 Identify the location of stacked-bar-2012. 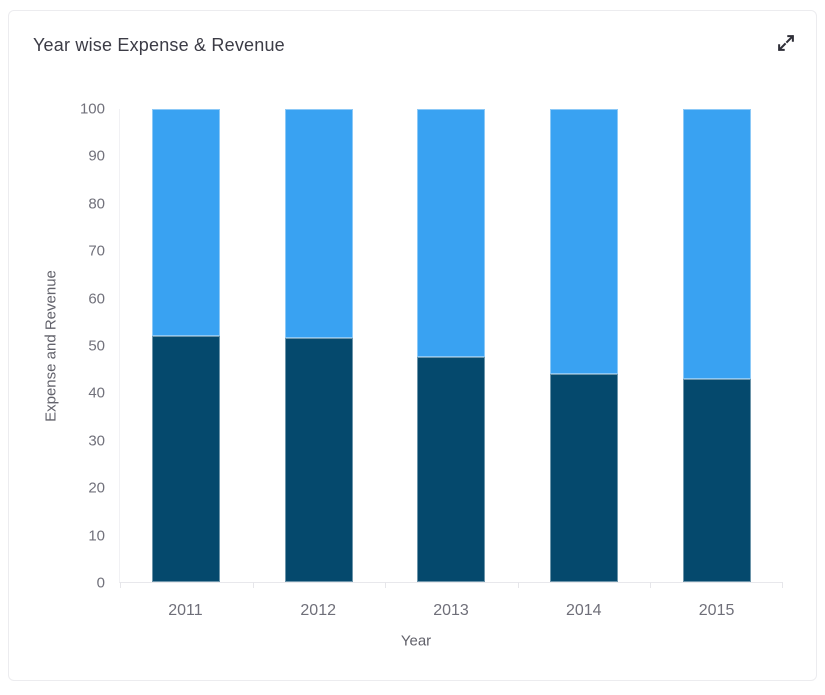
(318, 345).